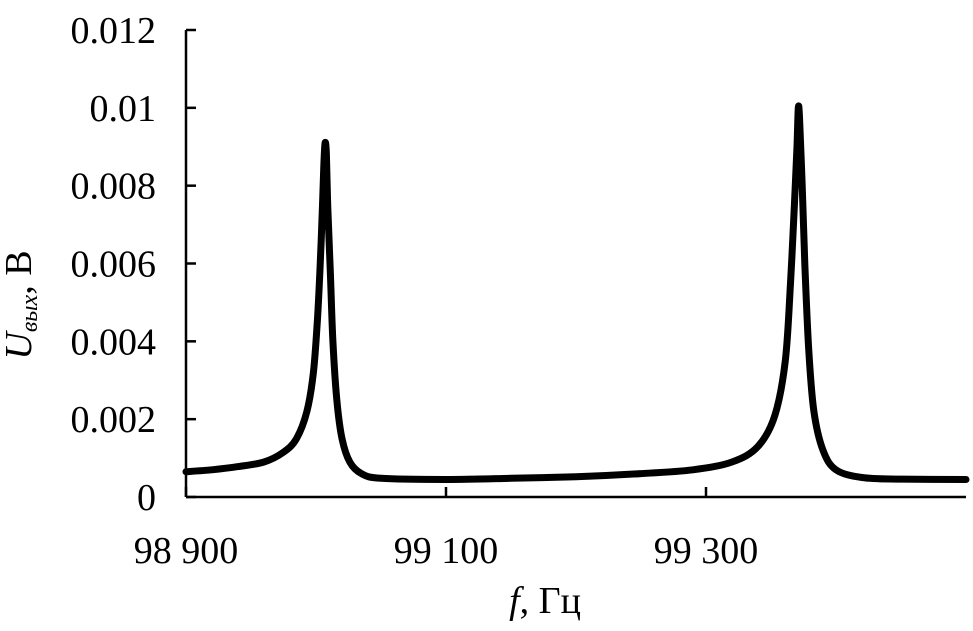 This screenshot has height=631, width=973. What do you see at coordinates (186, 551) in the screenshot?
I see `x-tick-label: 98 900` at bounding box center [186, 551].